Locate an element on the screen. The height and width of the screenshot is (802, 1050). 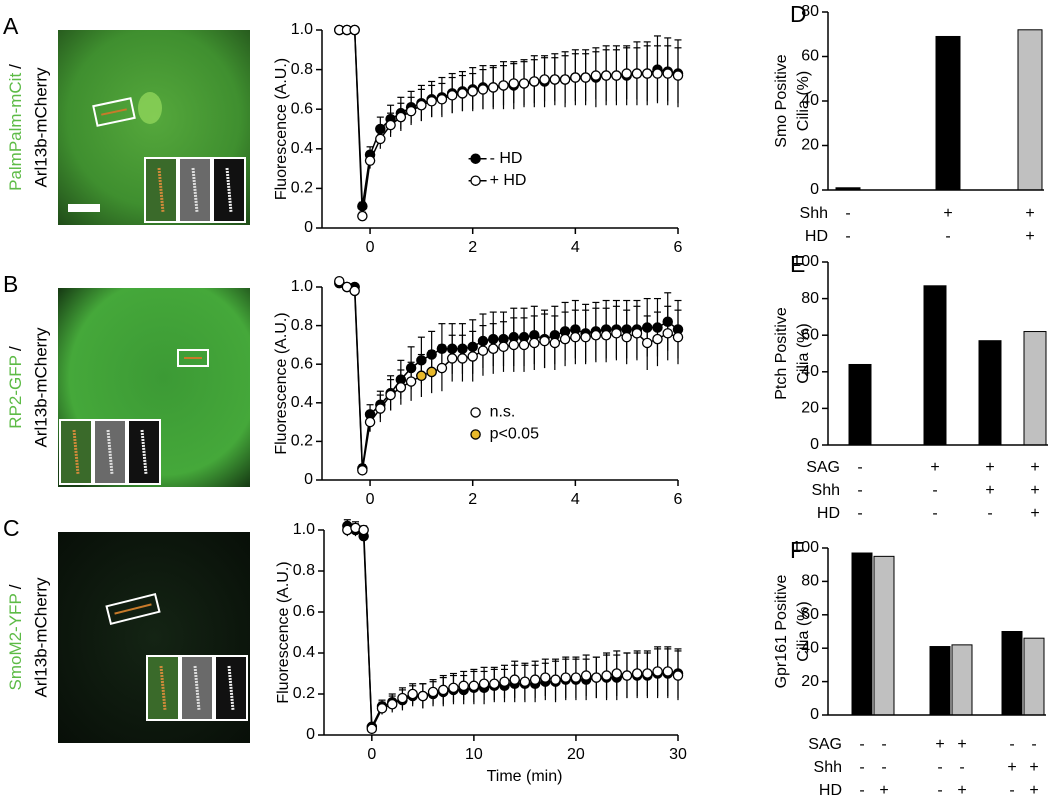
y-tick-label: 20 is located at coordinates (810, 408).